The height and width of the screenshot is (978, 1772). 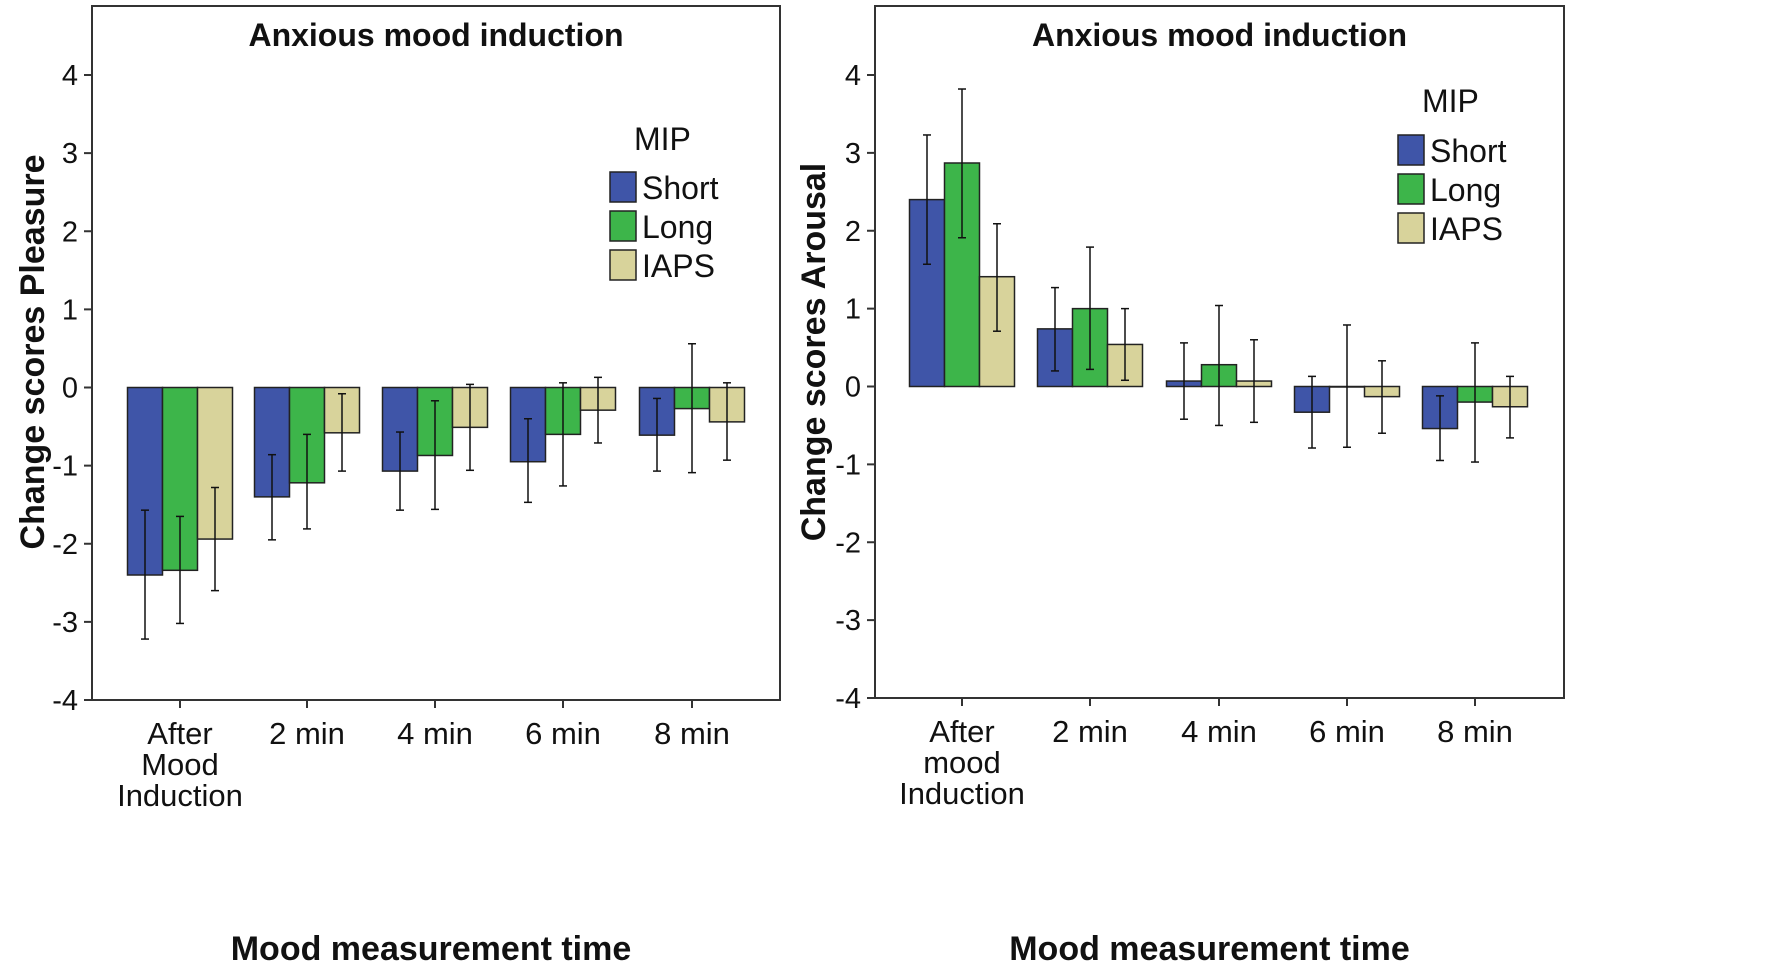 What do you see at coordinates (962, 762) in the screenshot?
I see `x-category-label: mood` at bounding box center [962, 762].